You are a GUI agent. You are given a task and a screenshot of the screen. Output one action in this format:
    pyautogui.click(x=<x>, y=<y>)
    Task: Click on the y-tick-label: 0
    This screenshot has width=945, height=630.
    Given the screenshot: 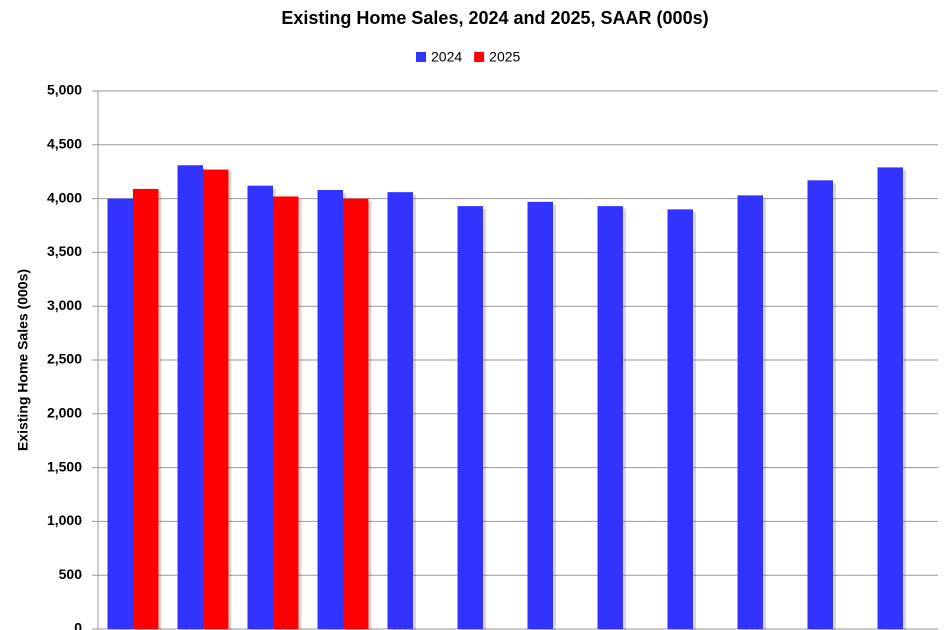 What is the action you would take?
    pyautogui.click(x=78, y=625)
    